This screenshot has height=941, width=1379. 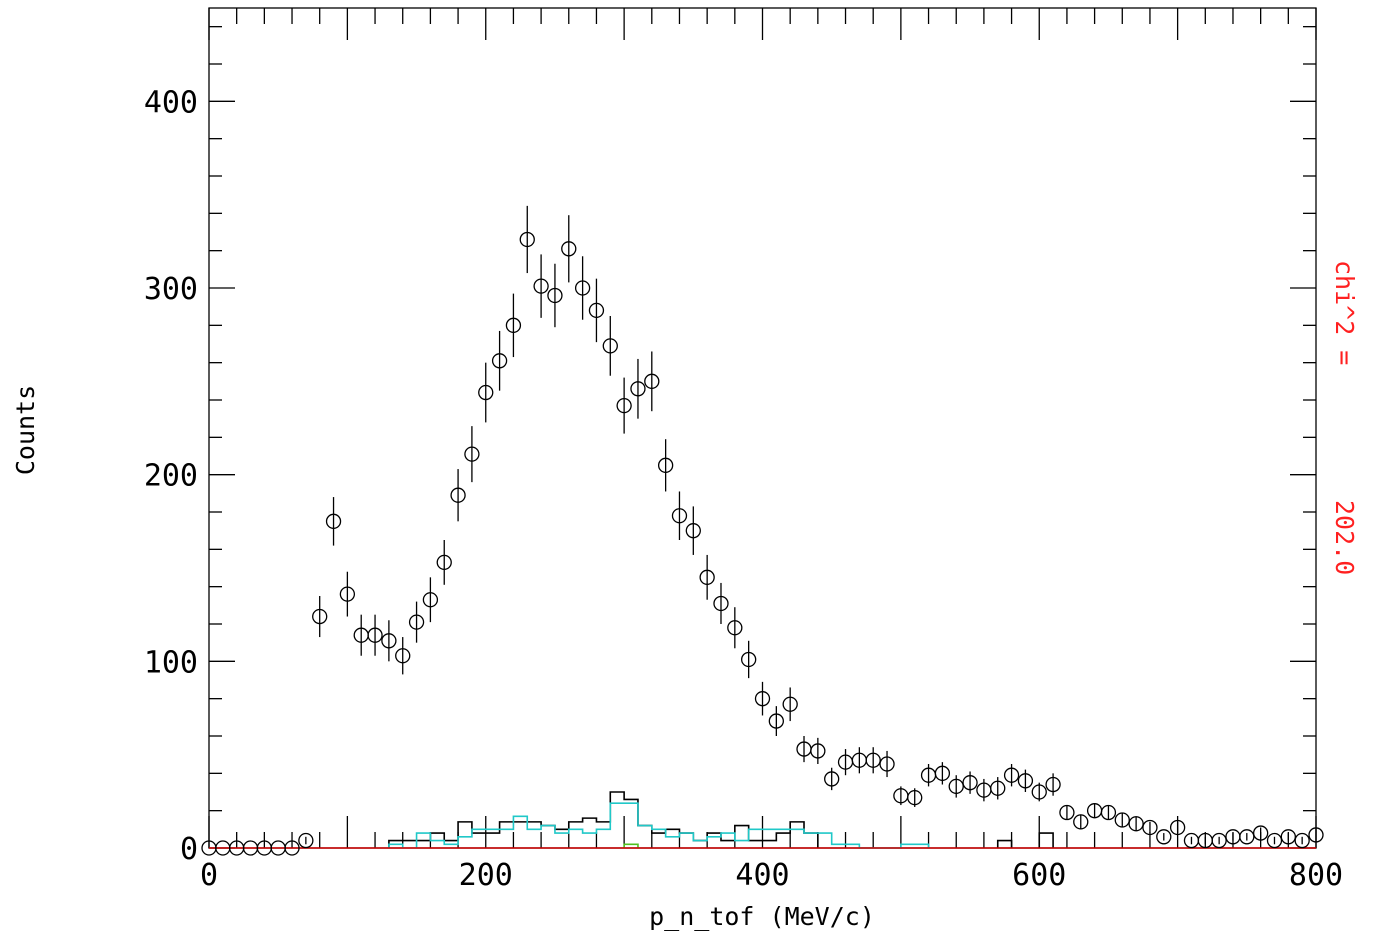 I want to click on histogram-green, so click(x=631, y=845).